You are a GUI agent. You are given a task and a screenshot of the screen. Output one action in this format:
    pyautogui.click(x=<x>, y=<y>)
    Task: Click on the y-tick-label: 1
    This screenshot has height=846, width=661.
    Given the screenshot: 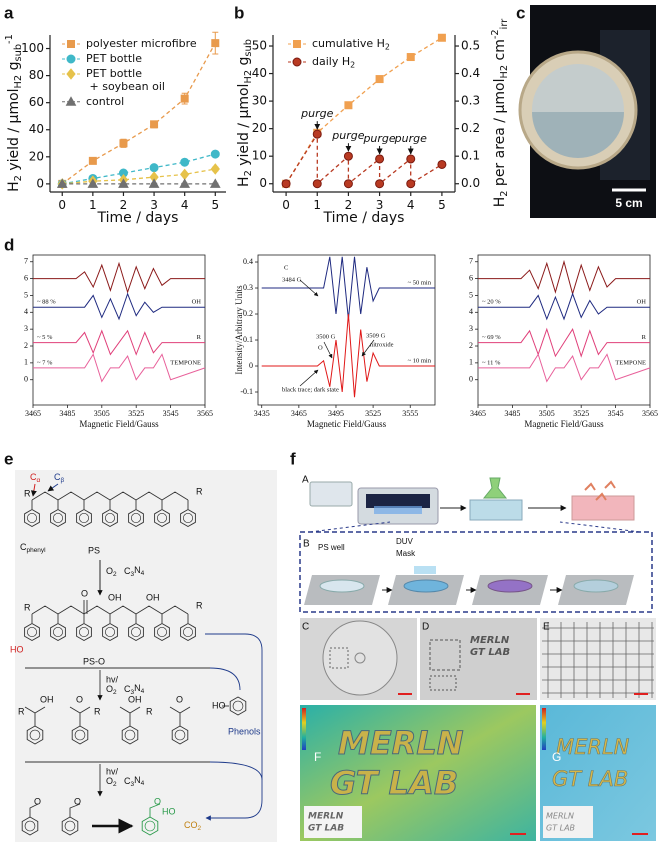 What is the action you would take?
    pyautogui.click(x=471, y=362)
    